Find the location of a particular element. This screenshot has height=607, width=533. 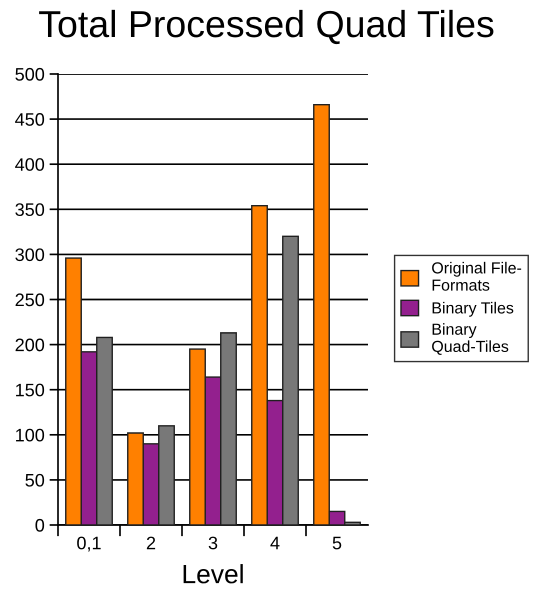

chart-title: Total Processed Quad Tiles is located at coordinates (266, 27).